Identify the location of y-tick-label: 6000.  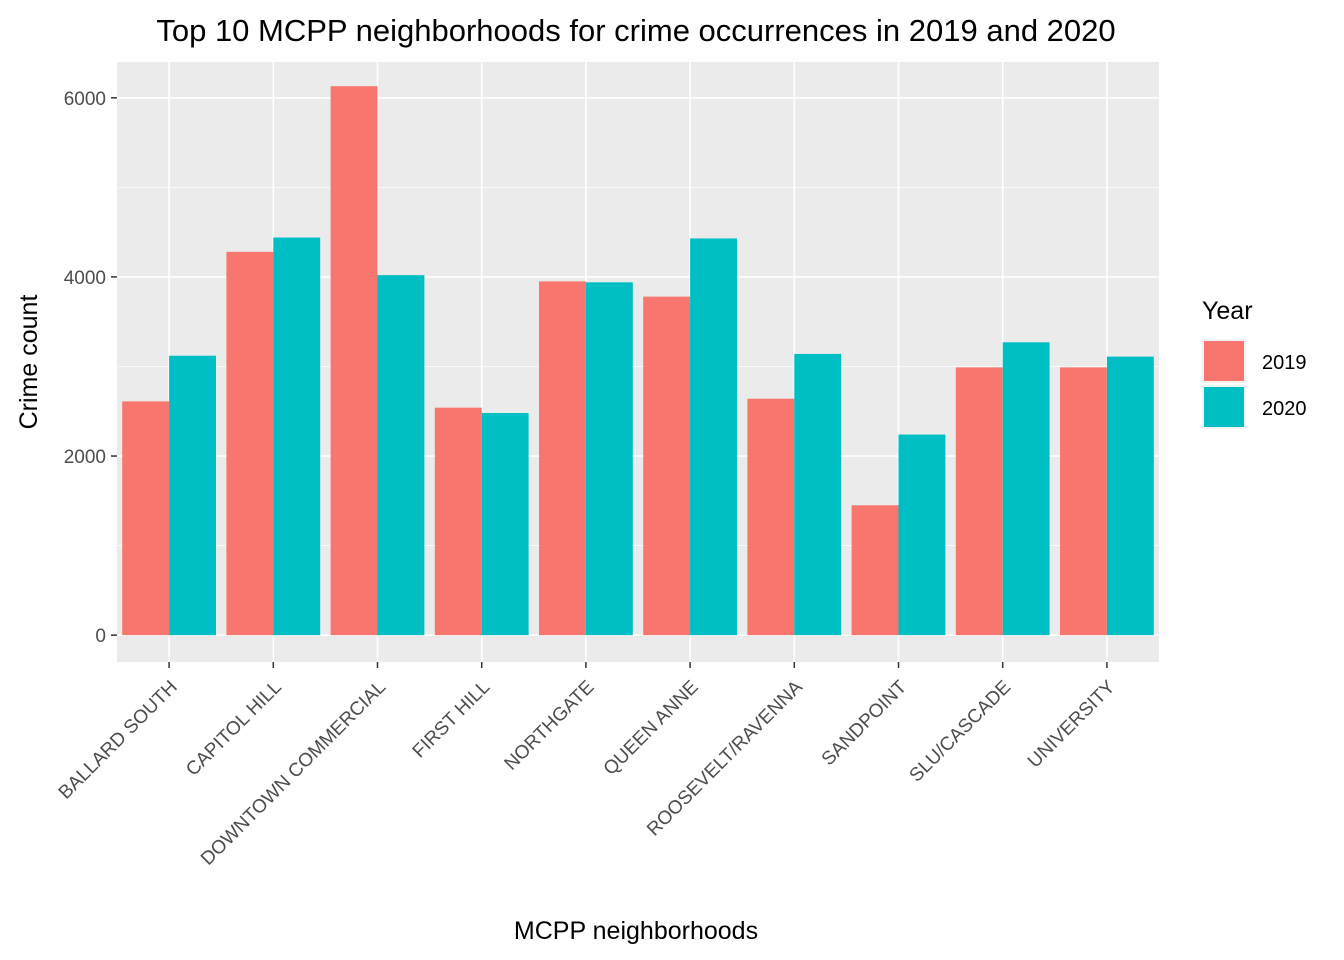
(85, 99).